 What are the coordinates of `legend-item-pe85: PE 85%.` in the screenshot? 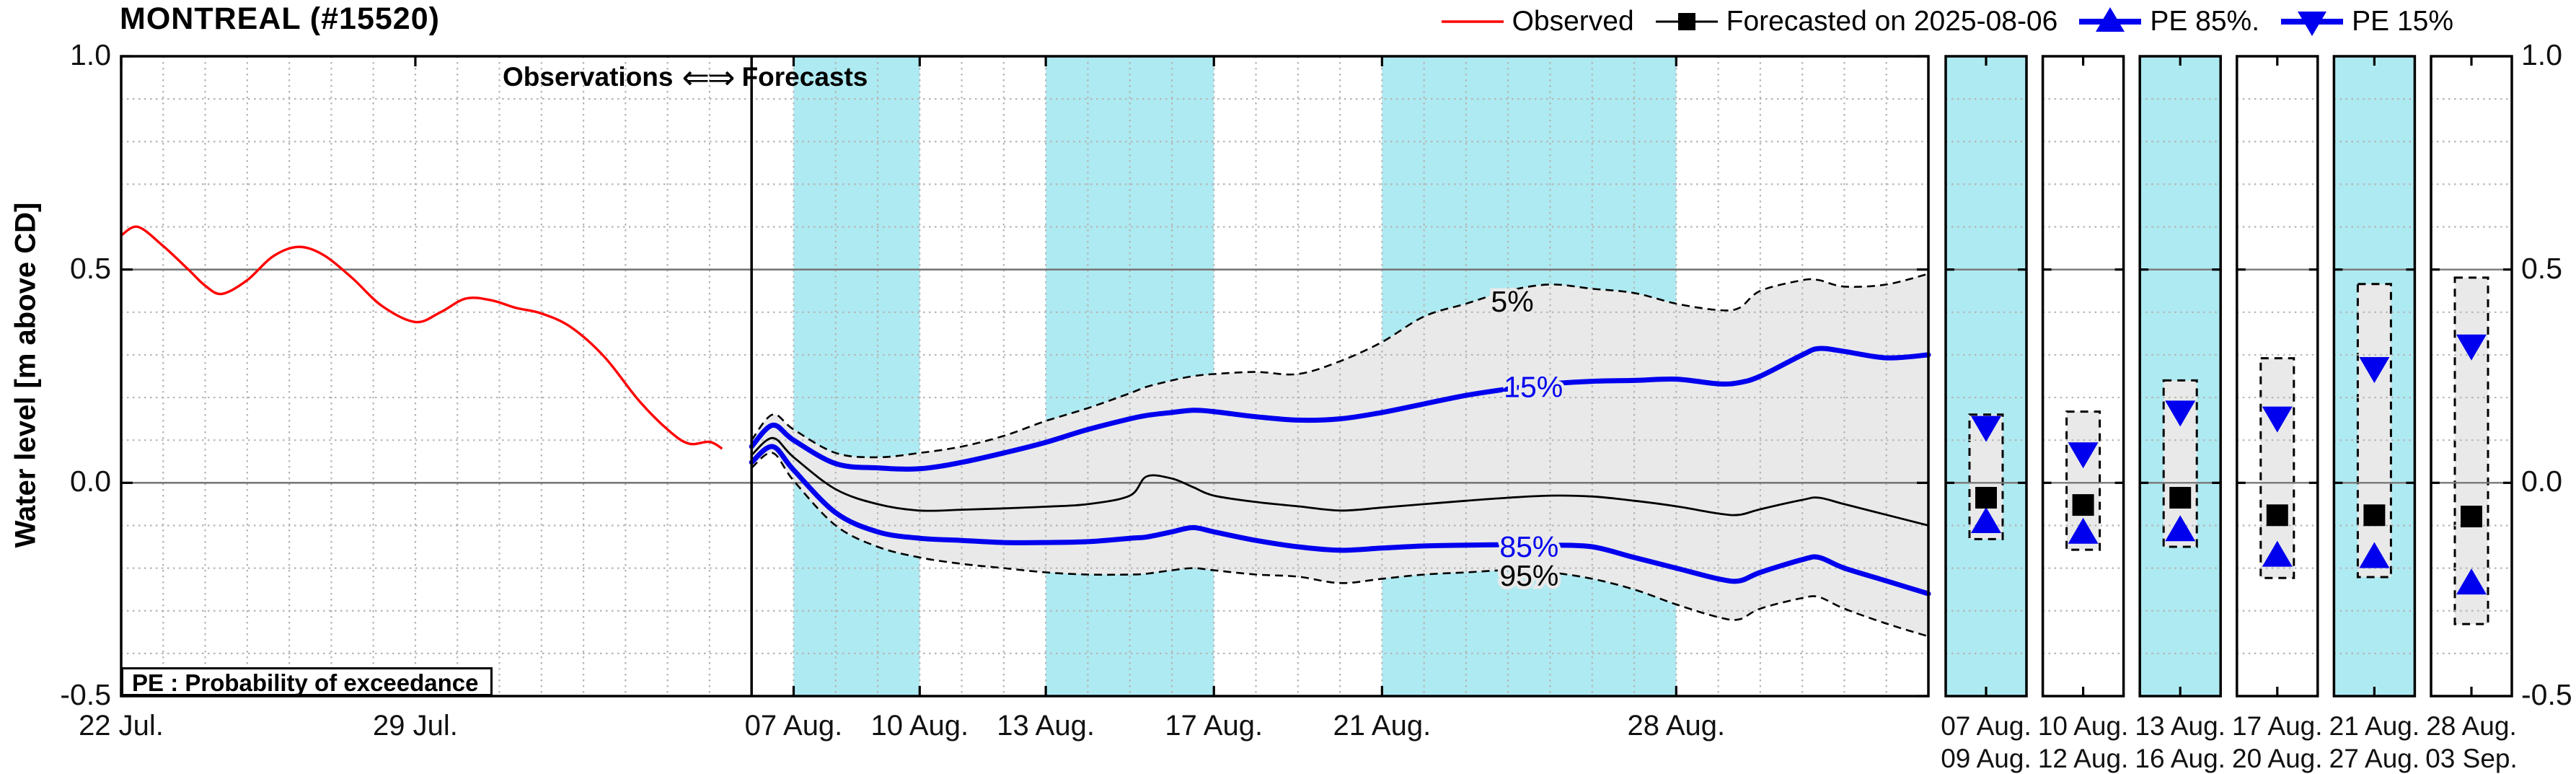 It's located at (2168, 22).